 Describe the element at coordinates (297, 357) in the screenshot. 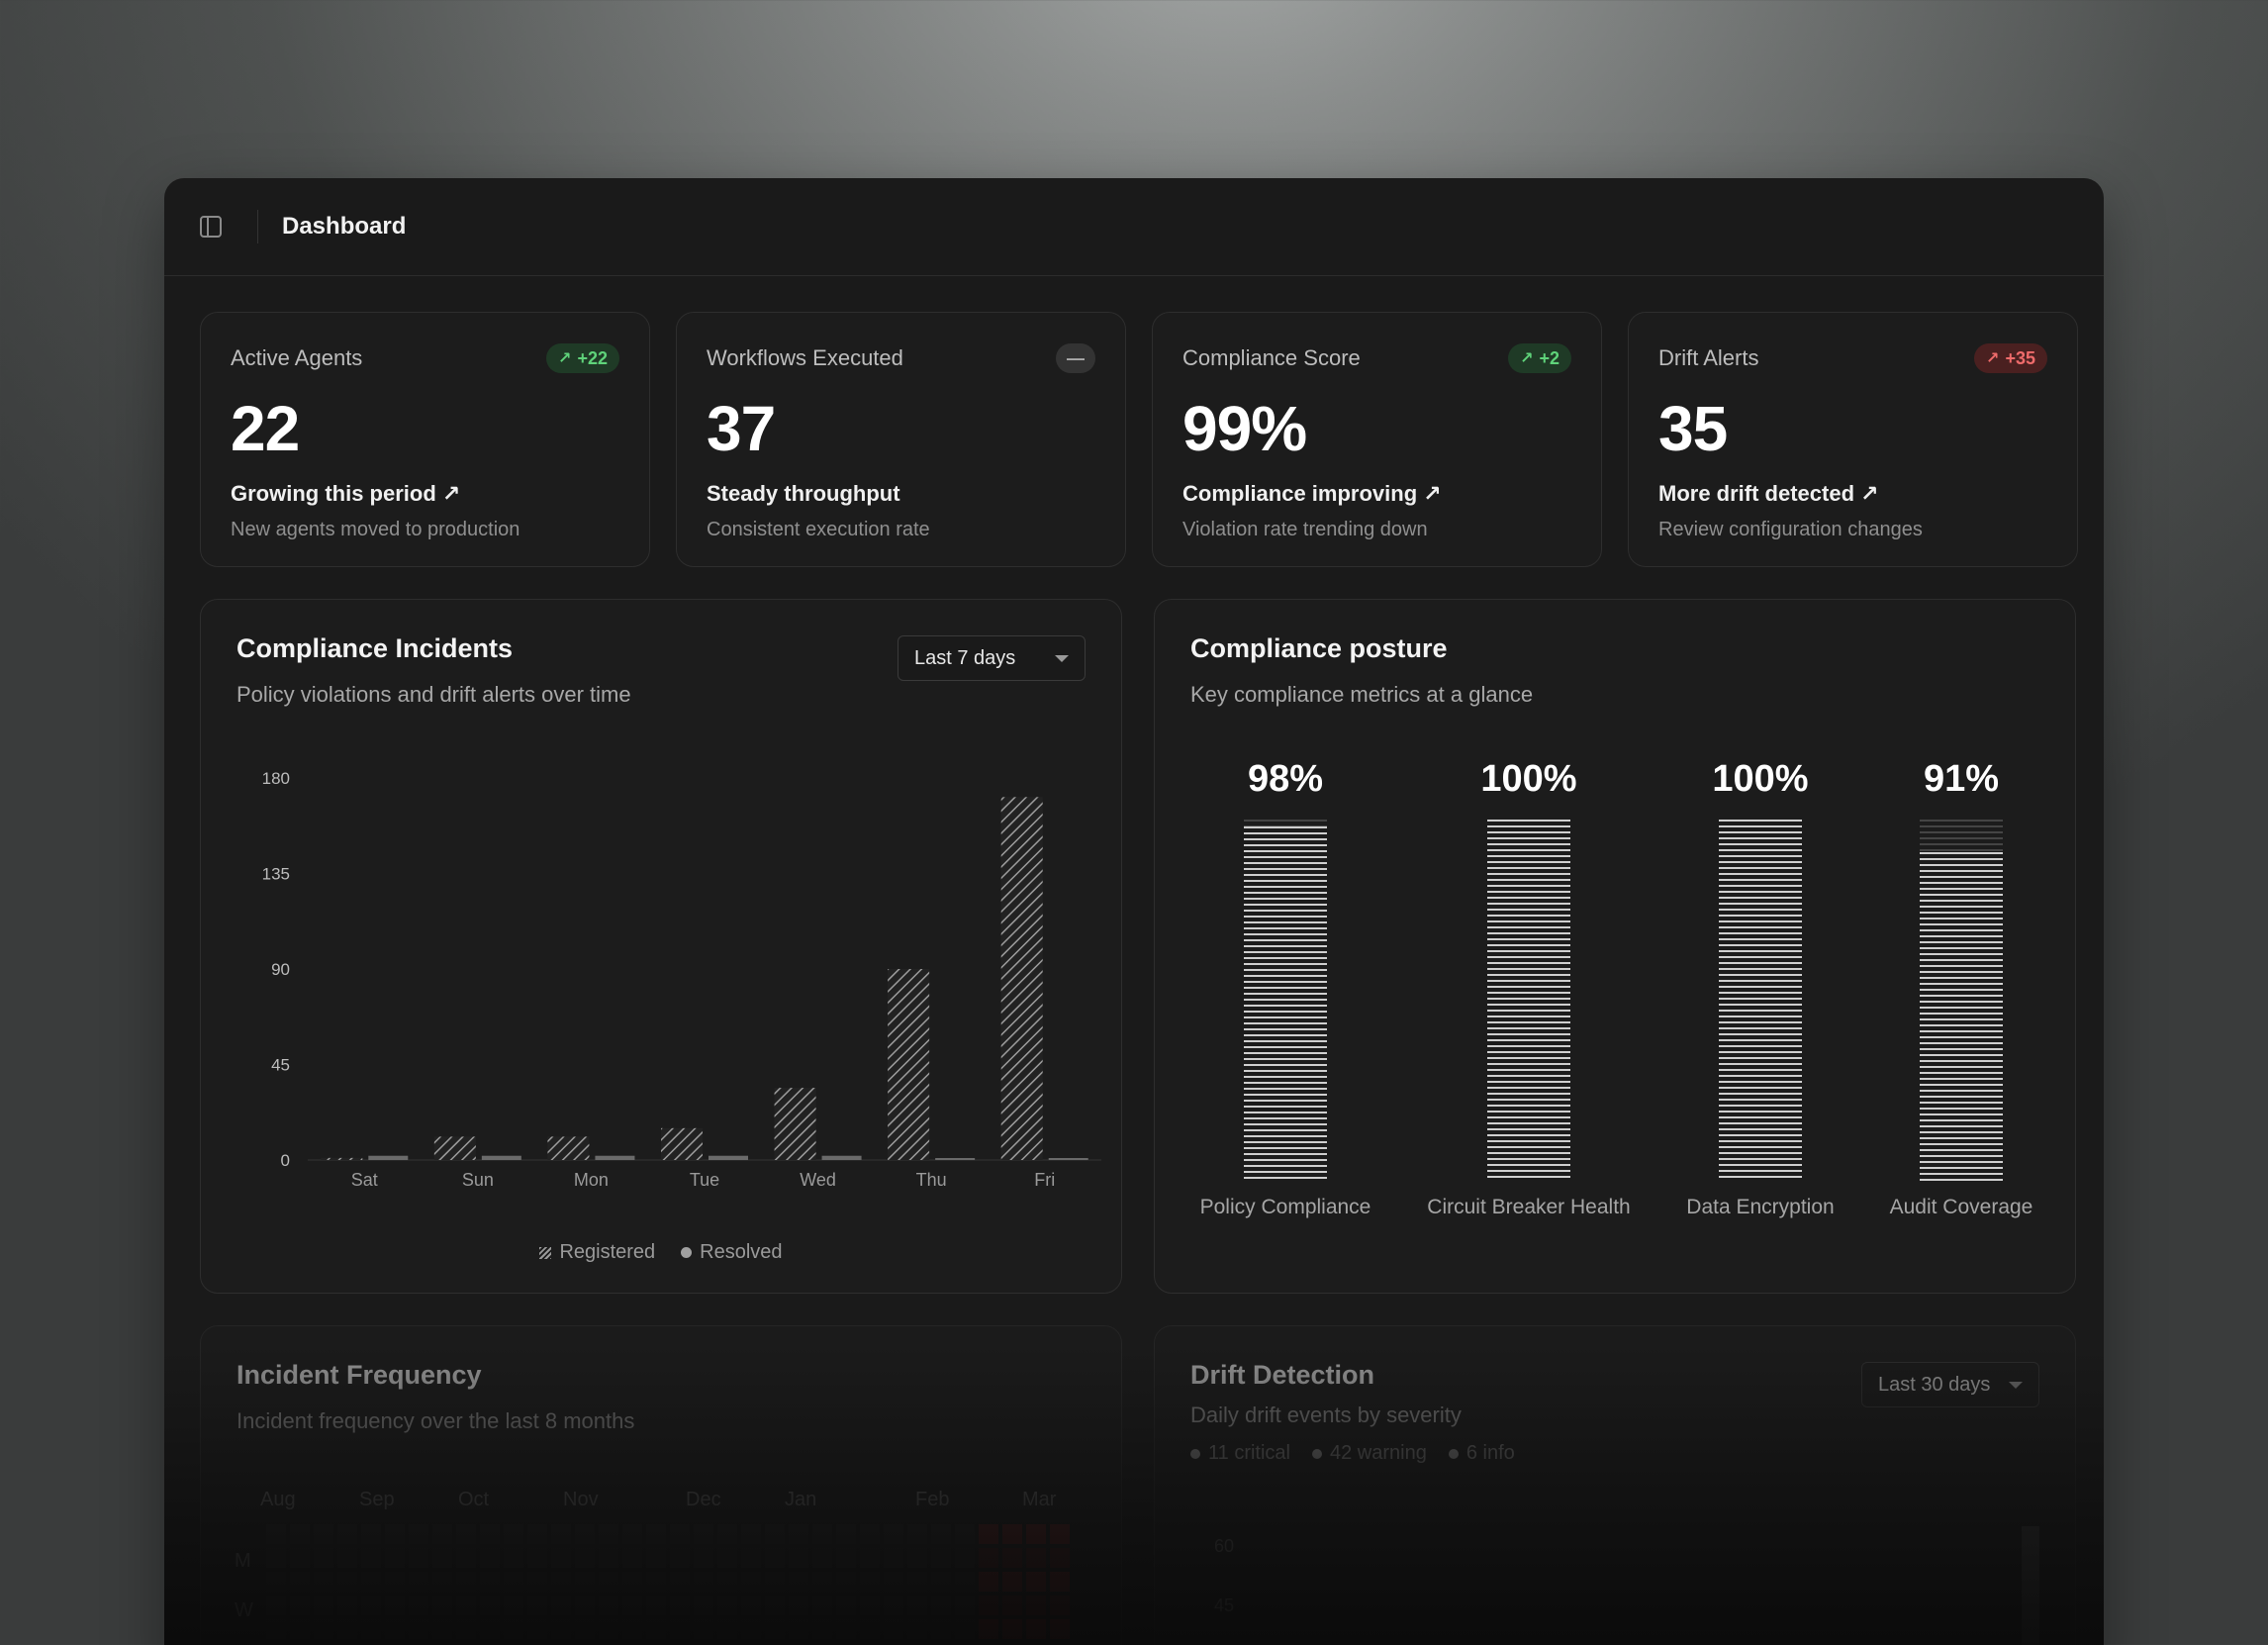

I see `stat-label: Active Agents` at that location.